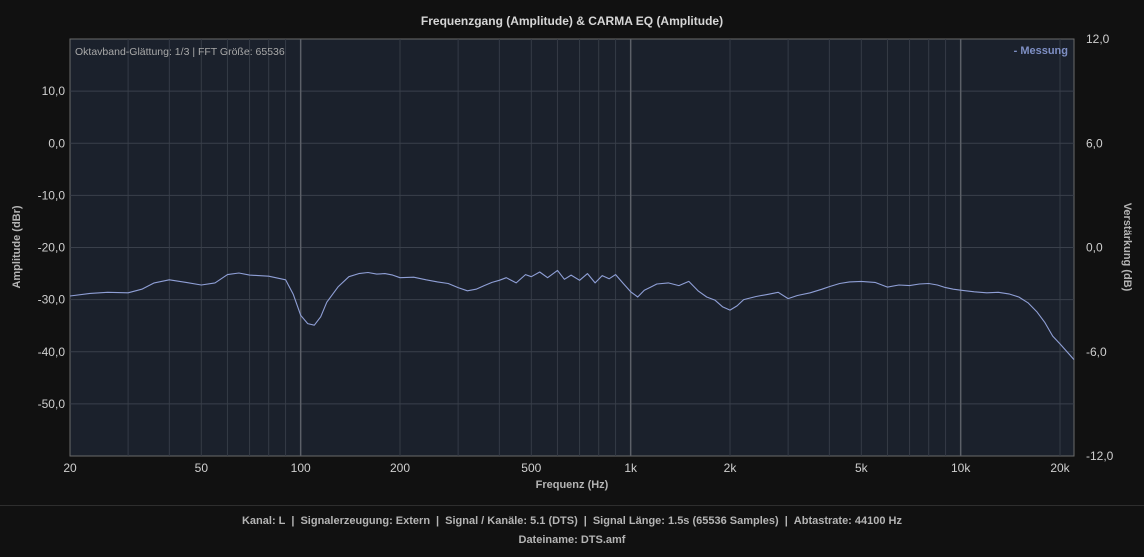 Image resolution: width=1144 pixels, height=557 pixels. I want to click on y2-tick-label: -6,0, so click(1096, 352).